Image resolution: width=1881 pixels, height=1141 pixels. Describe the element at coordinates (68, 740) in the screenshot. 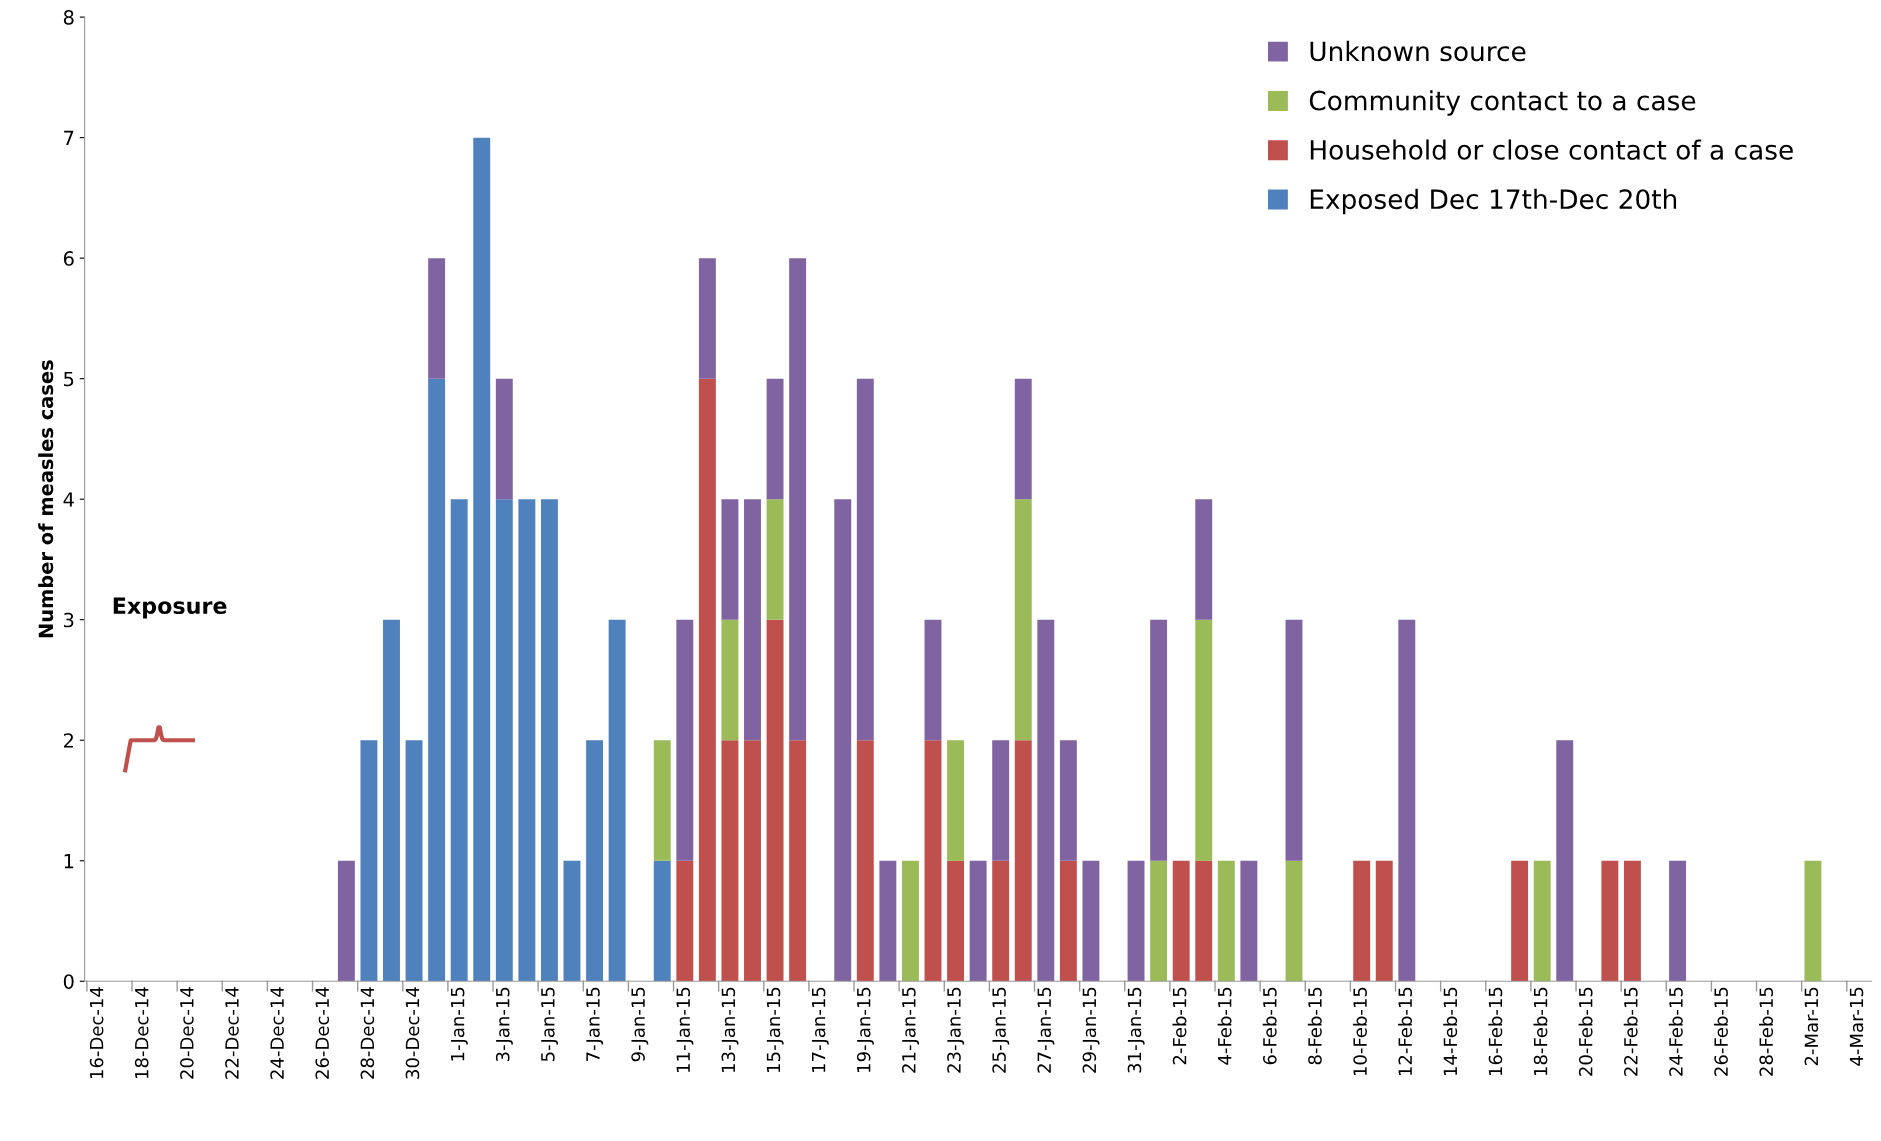

I see `y-tick-label: 2` at that location.